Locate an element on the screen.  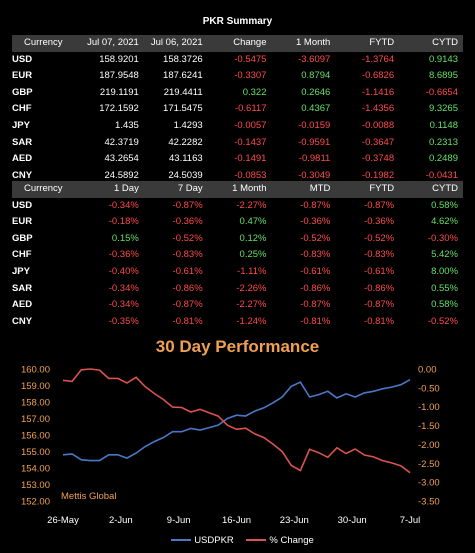
table-cell: -1.24% is located at coordinates (251, 321).